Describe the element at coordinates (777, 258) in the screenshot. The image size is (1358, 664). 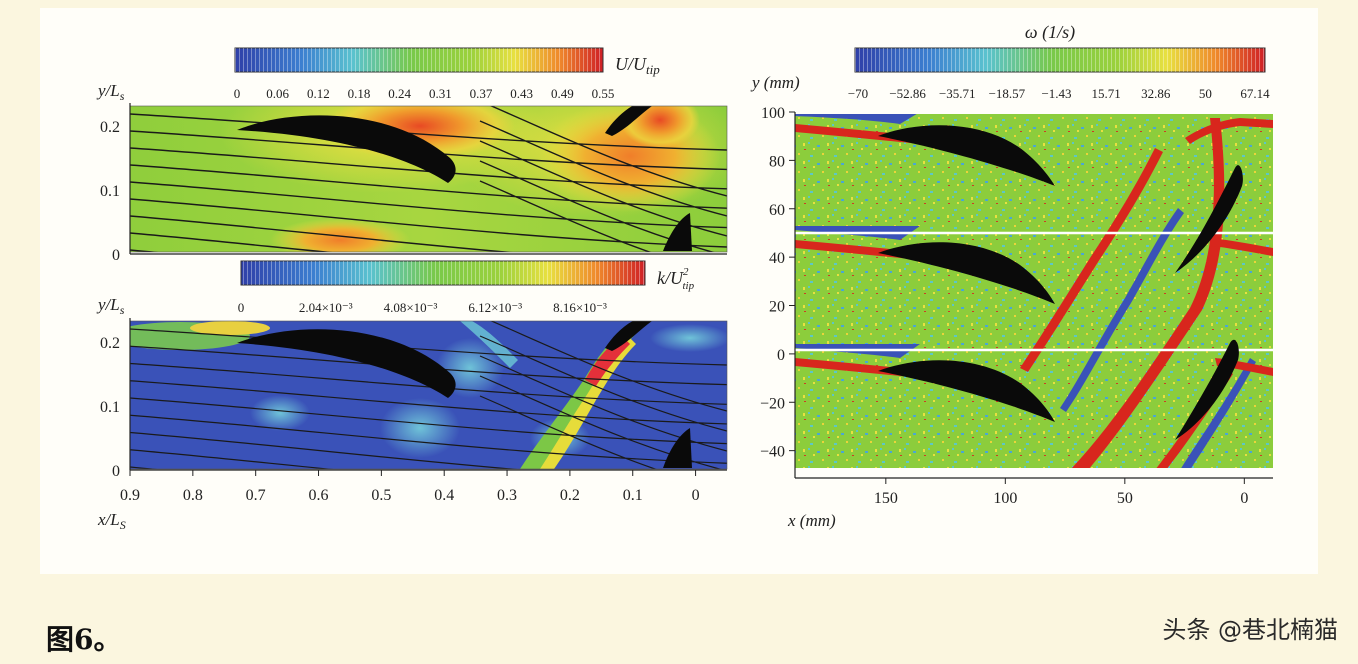
I see `vorticity-y-tick: 40` at that location.